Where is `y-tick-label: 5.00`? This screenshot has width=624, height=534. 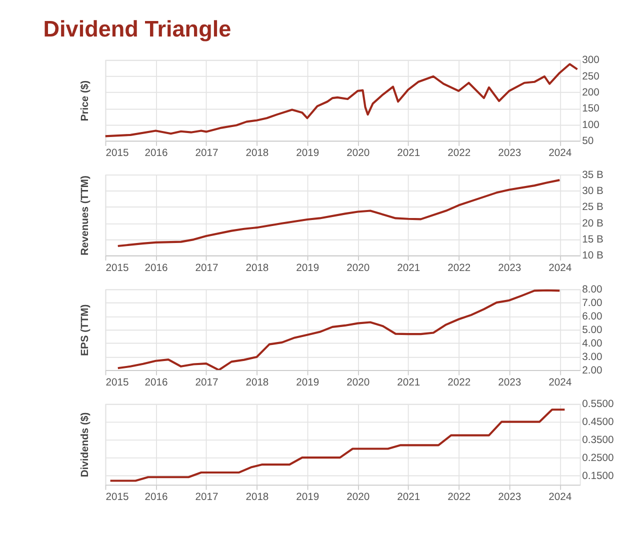 y-tick-label: 5.00 is located at coordinates (592, 330).